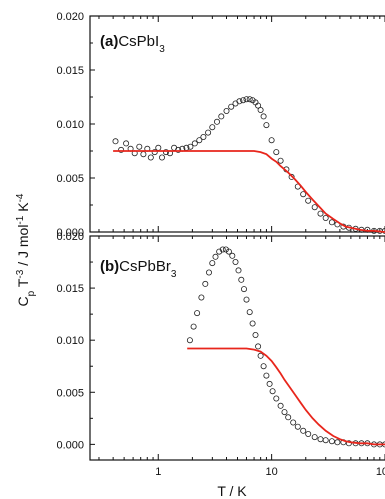 The image size is (385, 499). I want to click on panel-a-ytick-label: 0.010, so click(70, 125).